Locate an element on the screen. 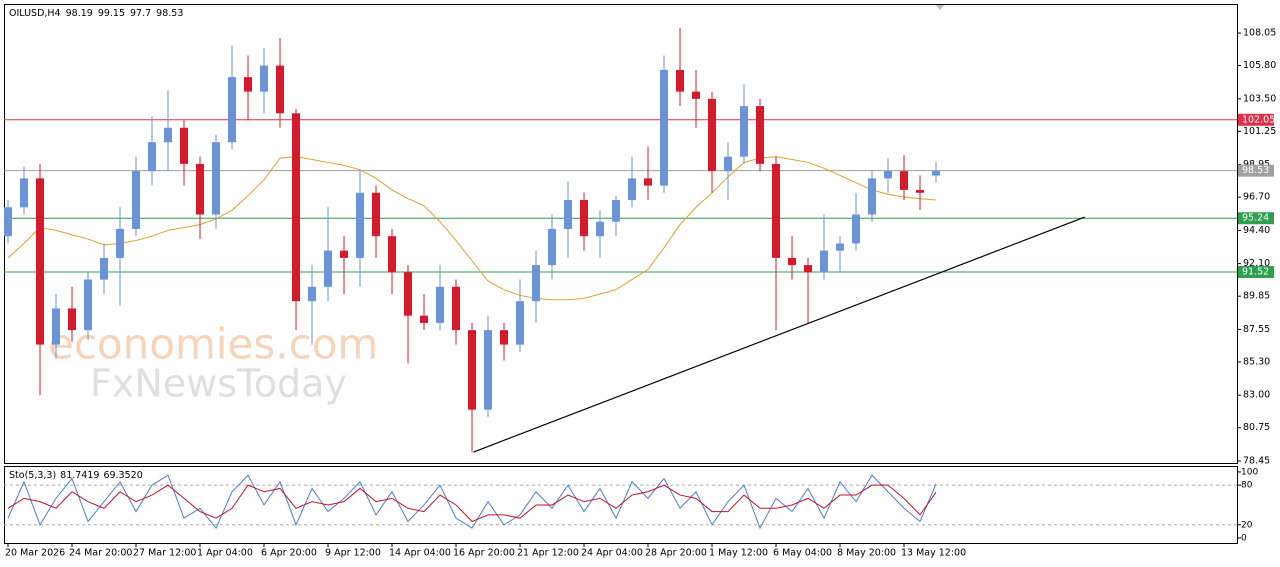 The width and height of the screenshot is (1280, 567). y-tick-label: 87.55 is located at coordinates (1256, 329).